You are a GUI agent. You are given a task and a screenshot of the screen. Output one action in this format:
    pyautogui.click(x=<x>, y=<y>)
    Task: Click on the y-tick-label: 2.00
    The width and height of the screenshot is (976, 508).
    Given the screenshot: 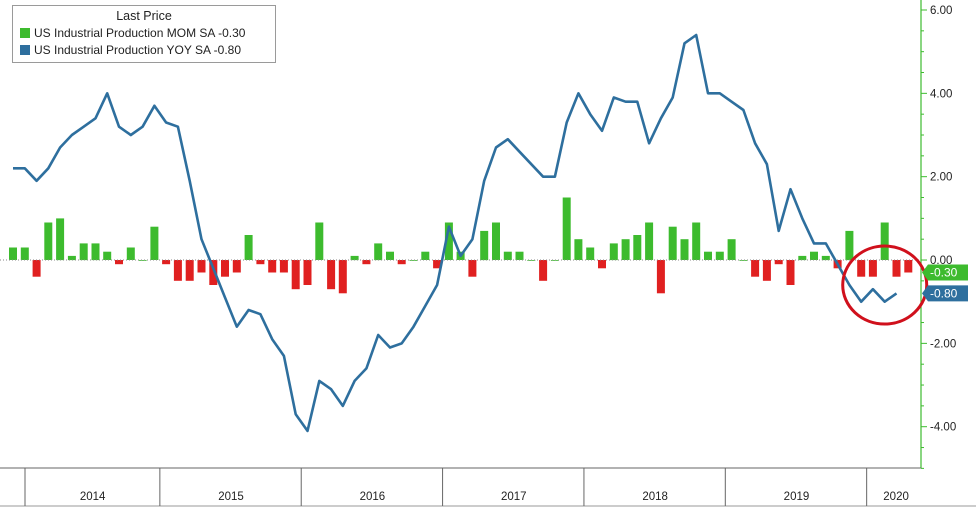 What is the action you would take?
    pyautogui.click(x=941, y=178)
    